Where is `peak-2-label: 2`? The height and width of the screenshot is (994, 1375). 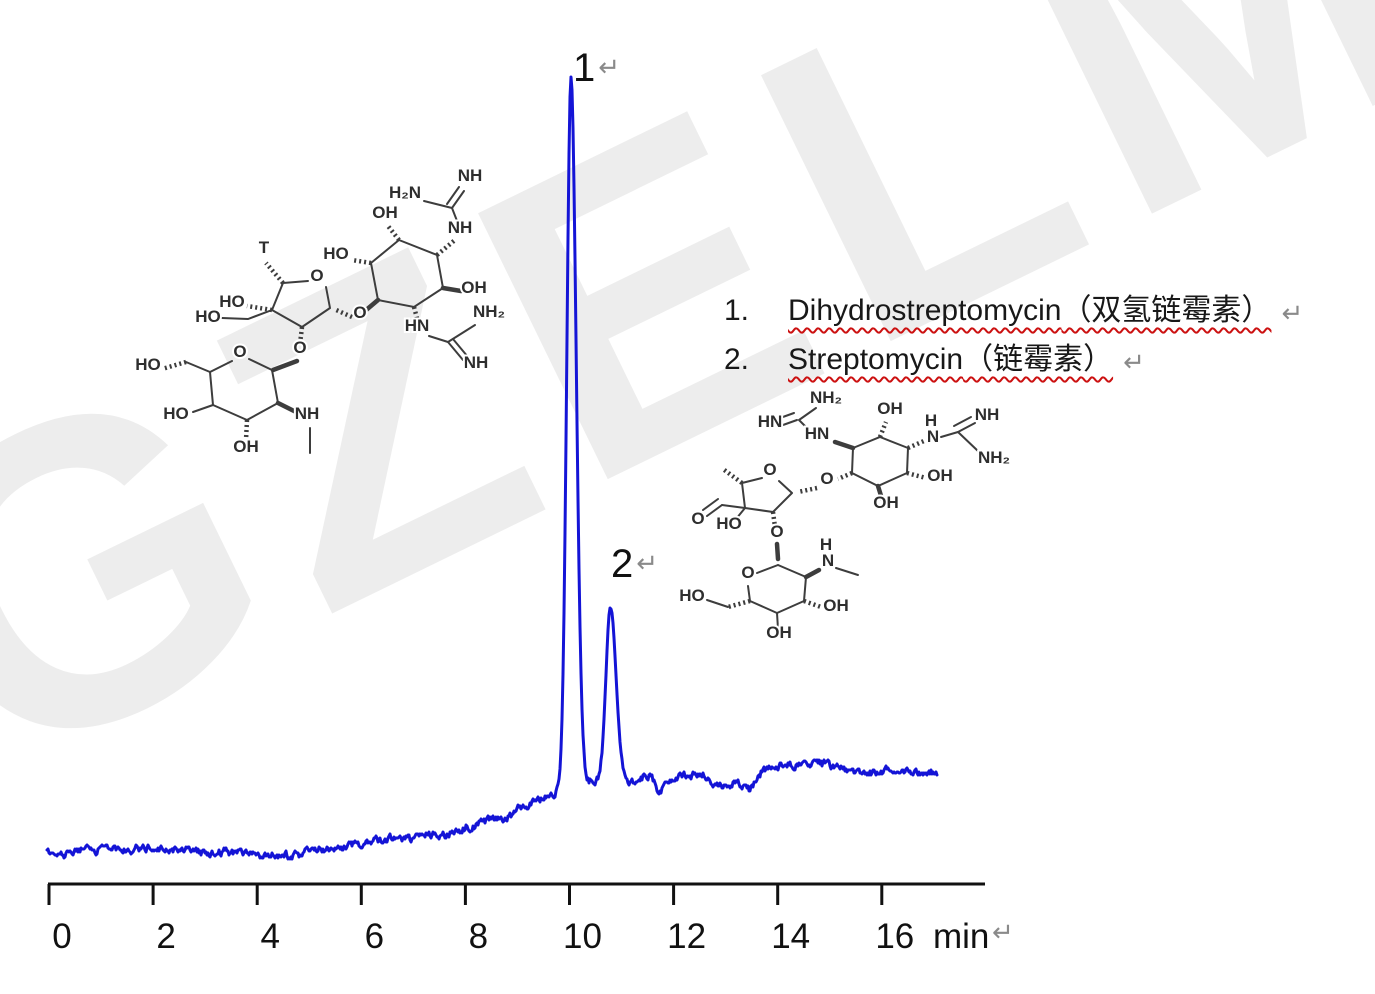
peak-2-label: 2 is located at coordinates (622, 564).